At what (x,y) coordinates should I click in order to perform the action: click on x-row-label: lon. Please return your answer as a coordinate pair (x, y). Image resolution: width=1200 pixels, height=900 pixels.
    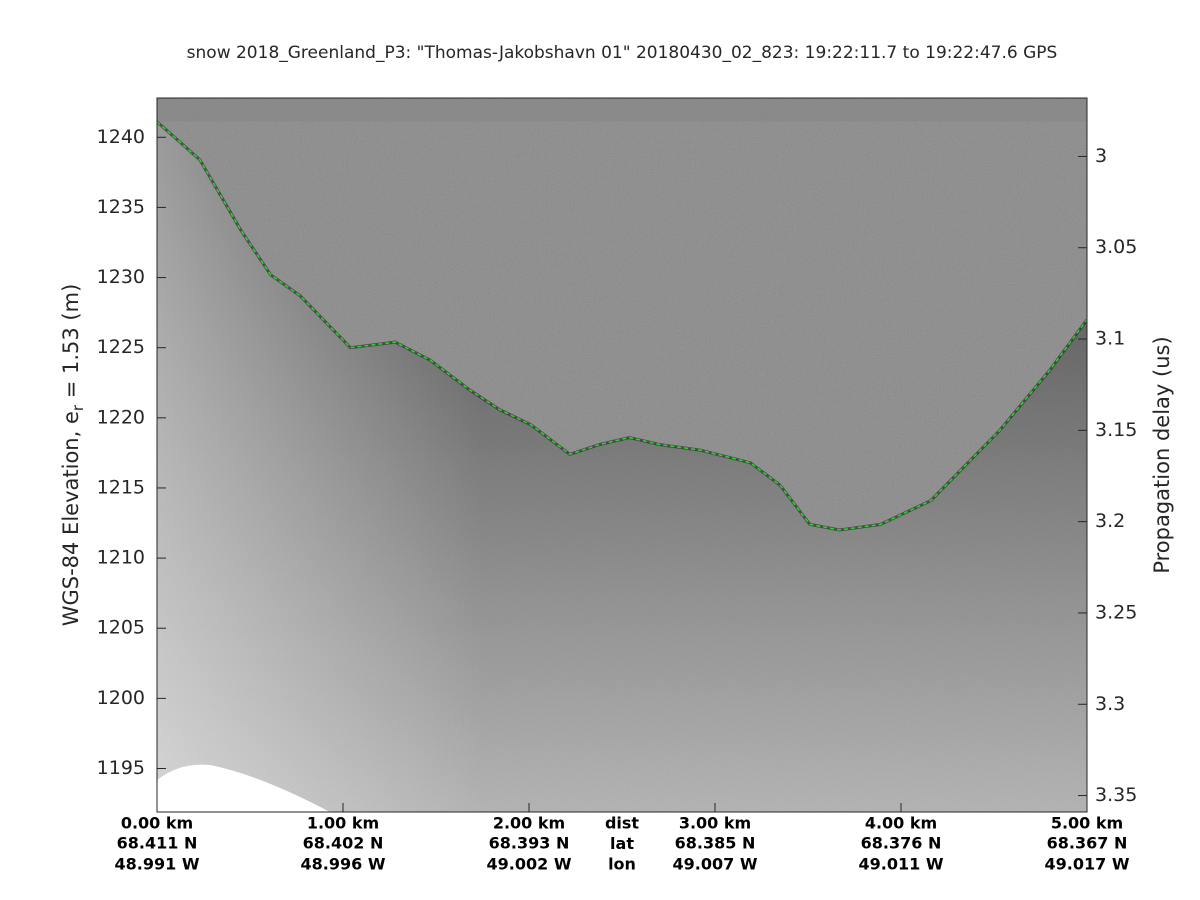
    Looking at the image, I should click on (622, 864).